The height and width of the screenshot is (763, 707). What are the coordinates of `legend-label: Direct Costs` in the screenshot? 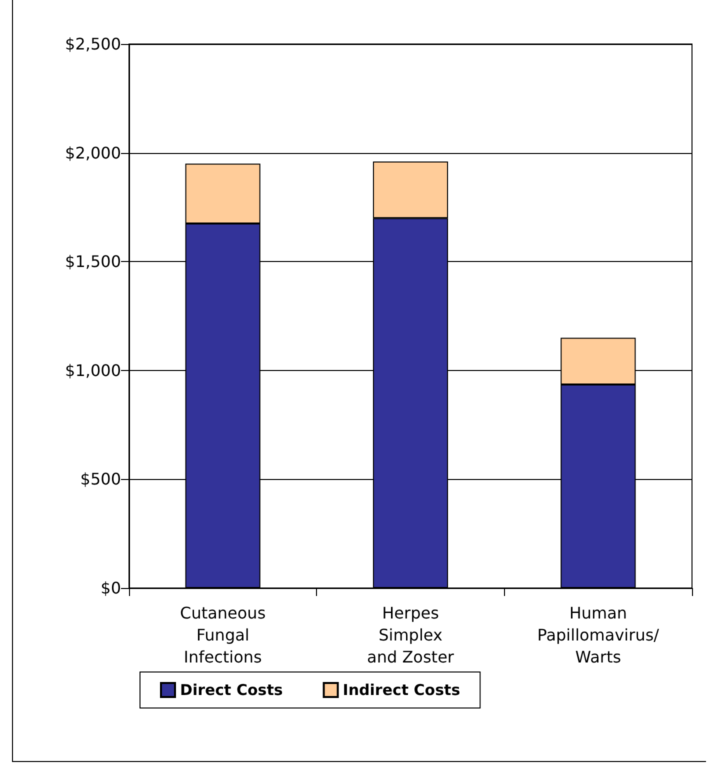 It's located at (231, 690).